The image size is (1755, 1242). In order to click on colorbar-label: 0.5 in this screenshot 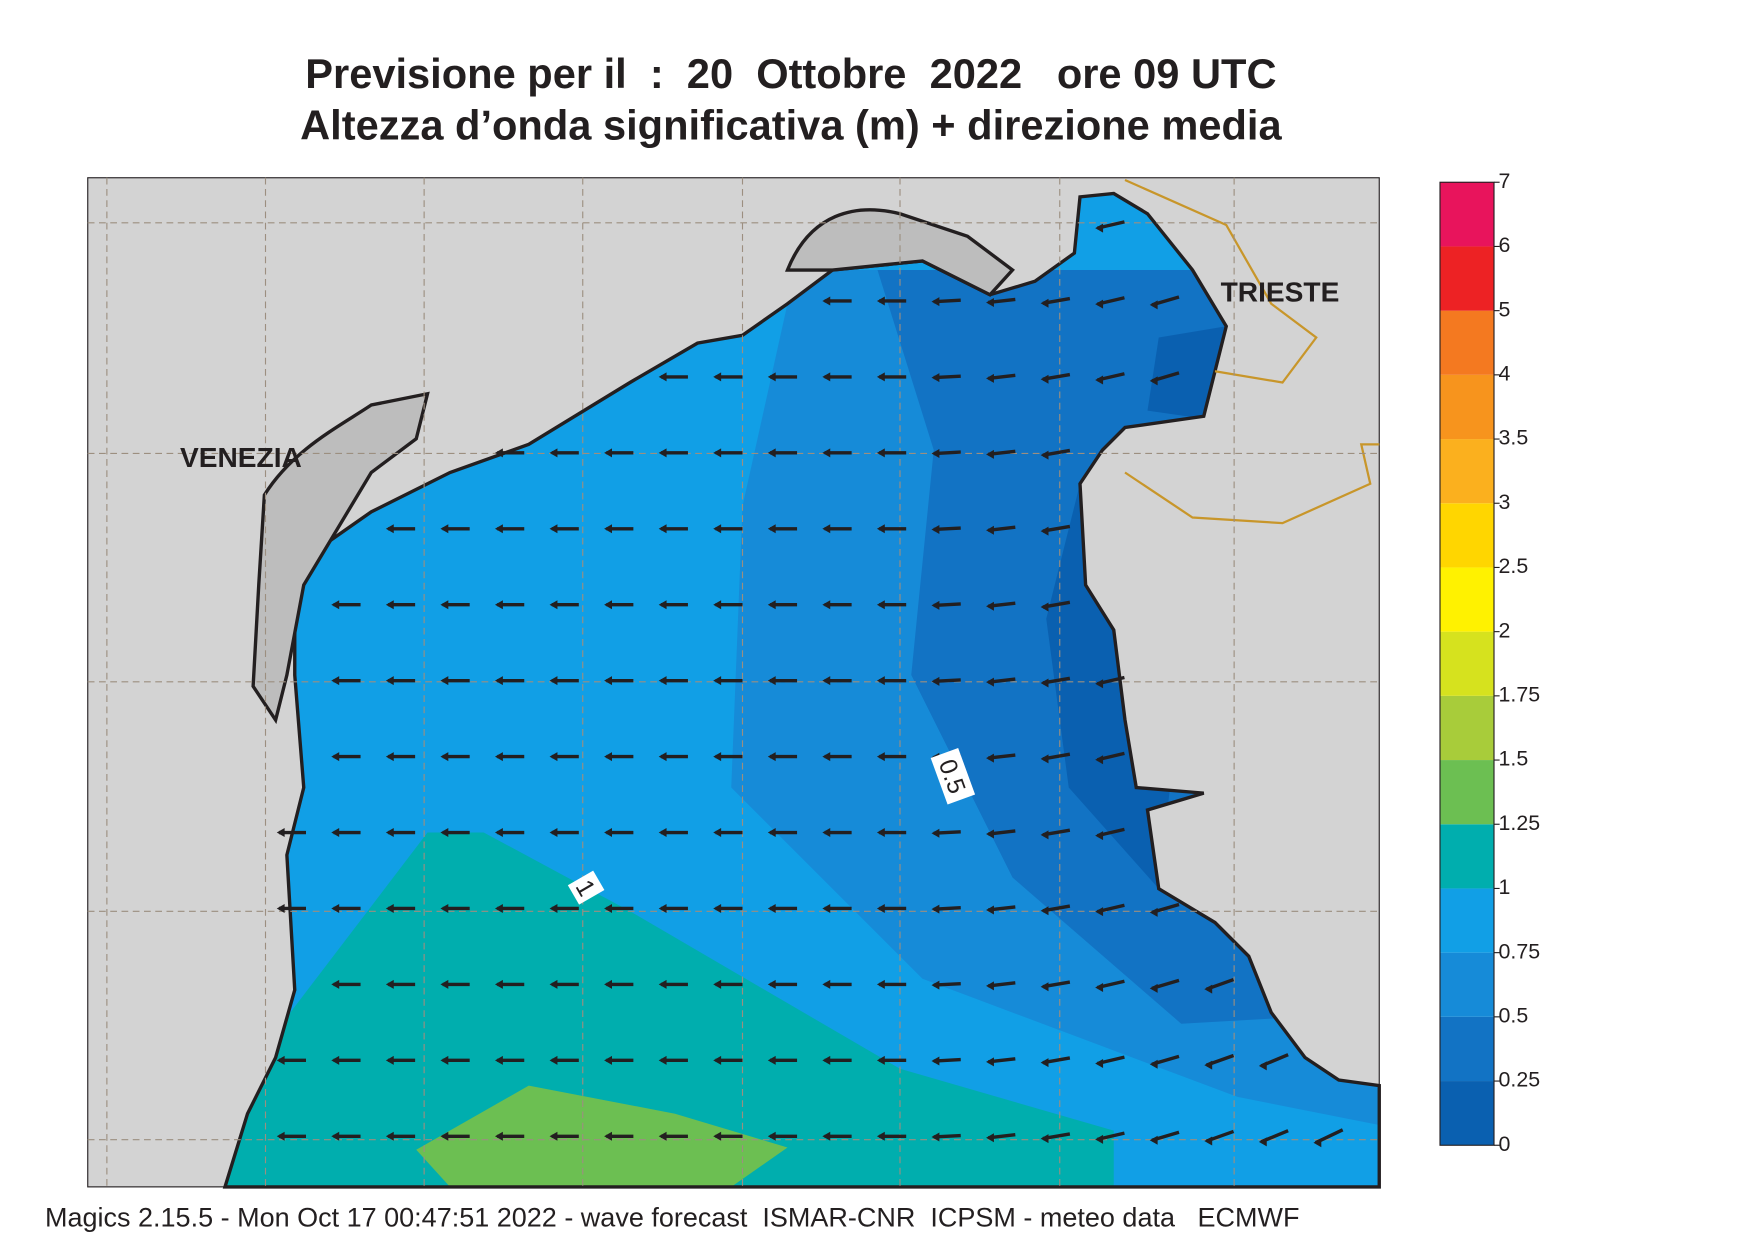, I will do `click(1514, 1015)`.